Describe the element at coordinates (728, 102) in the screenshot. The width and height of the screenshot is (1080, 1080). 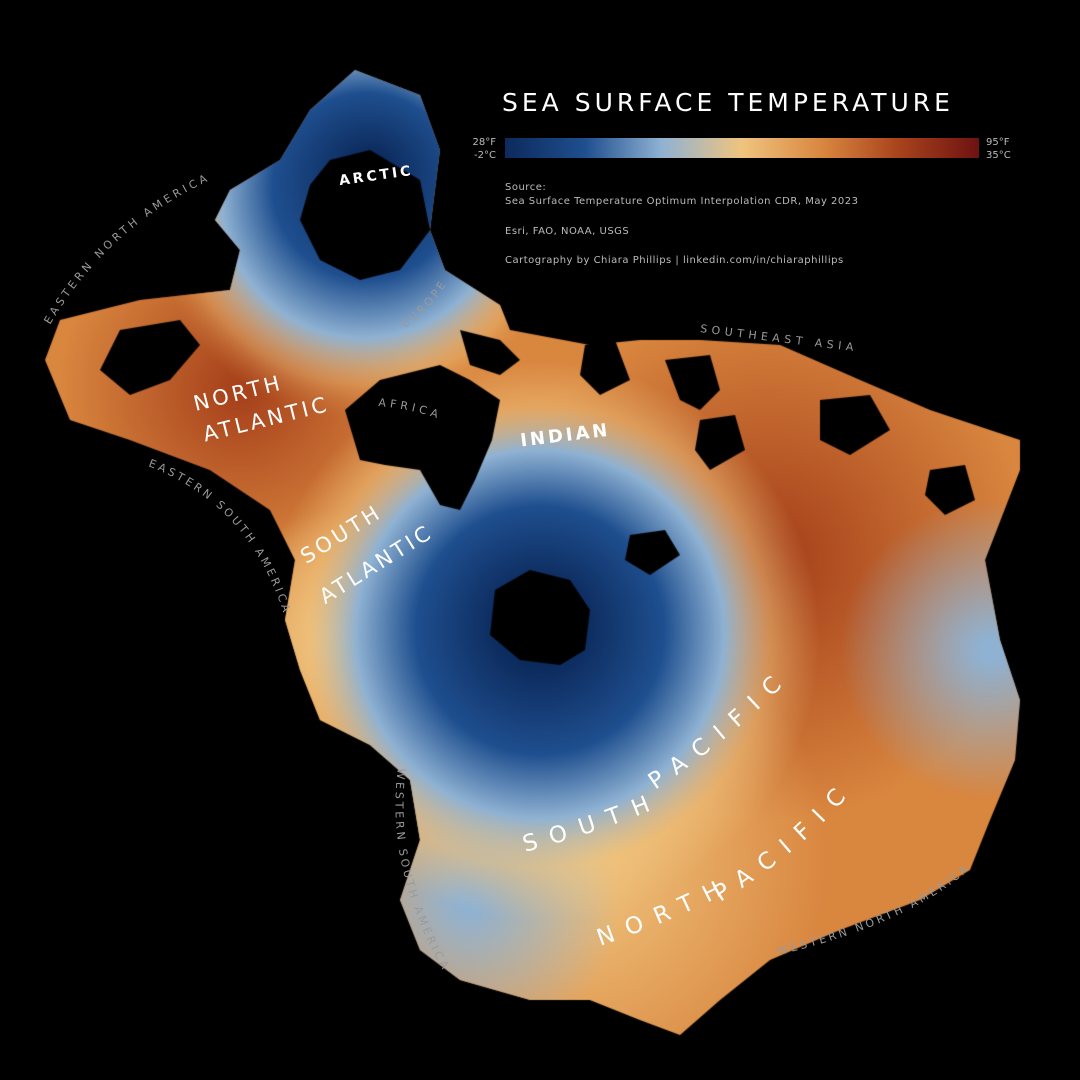
I see `map-title: SEA SURFACE TEMPERATURE` at that location.